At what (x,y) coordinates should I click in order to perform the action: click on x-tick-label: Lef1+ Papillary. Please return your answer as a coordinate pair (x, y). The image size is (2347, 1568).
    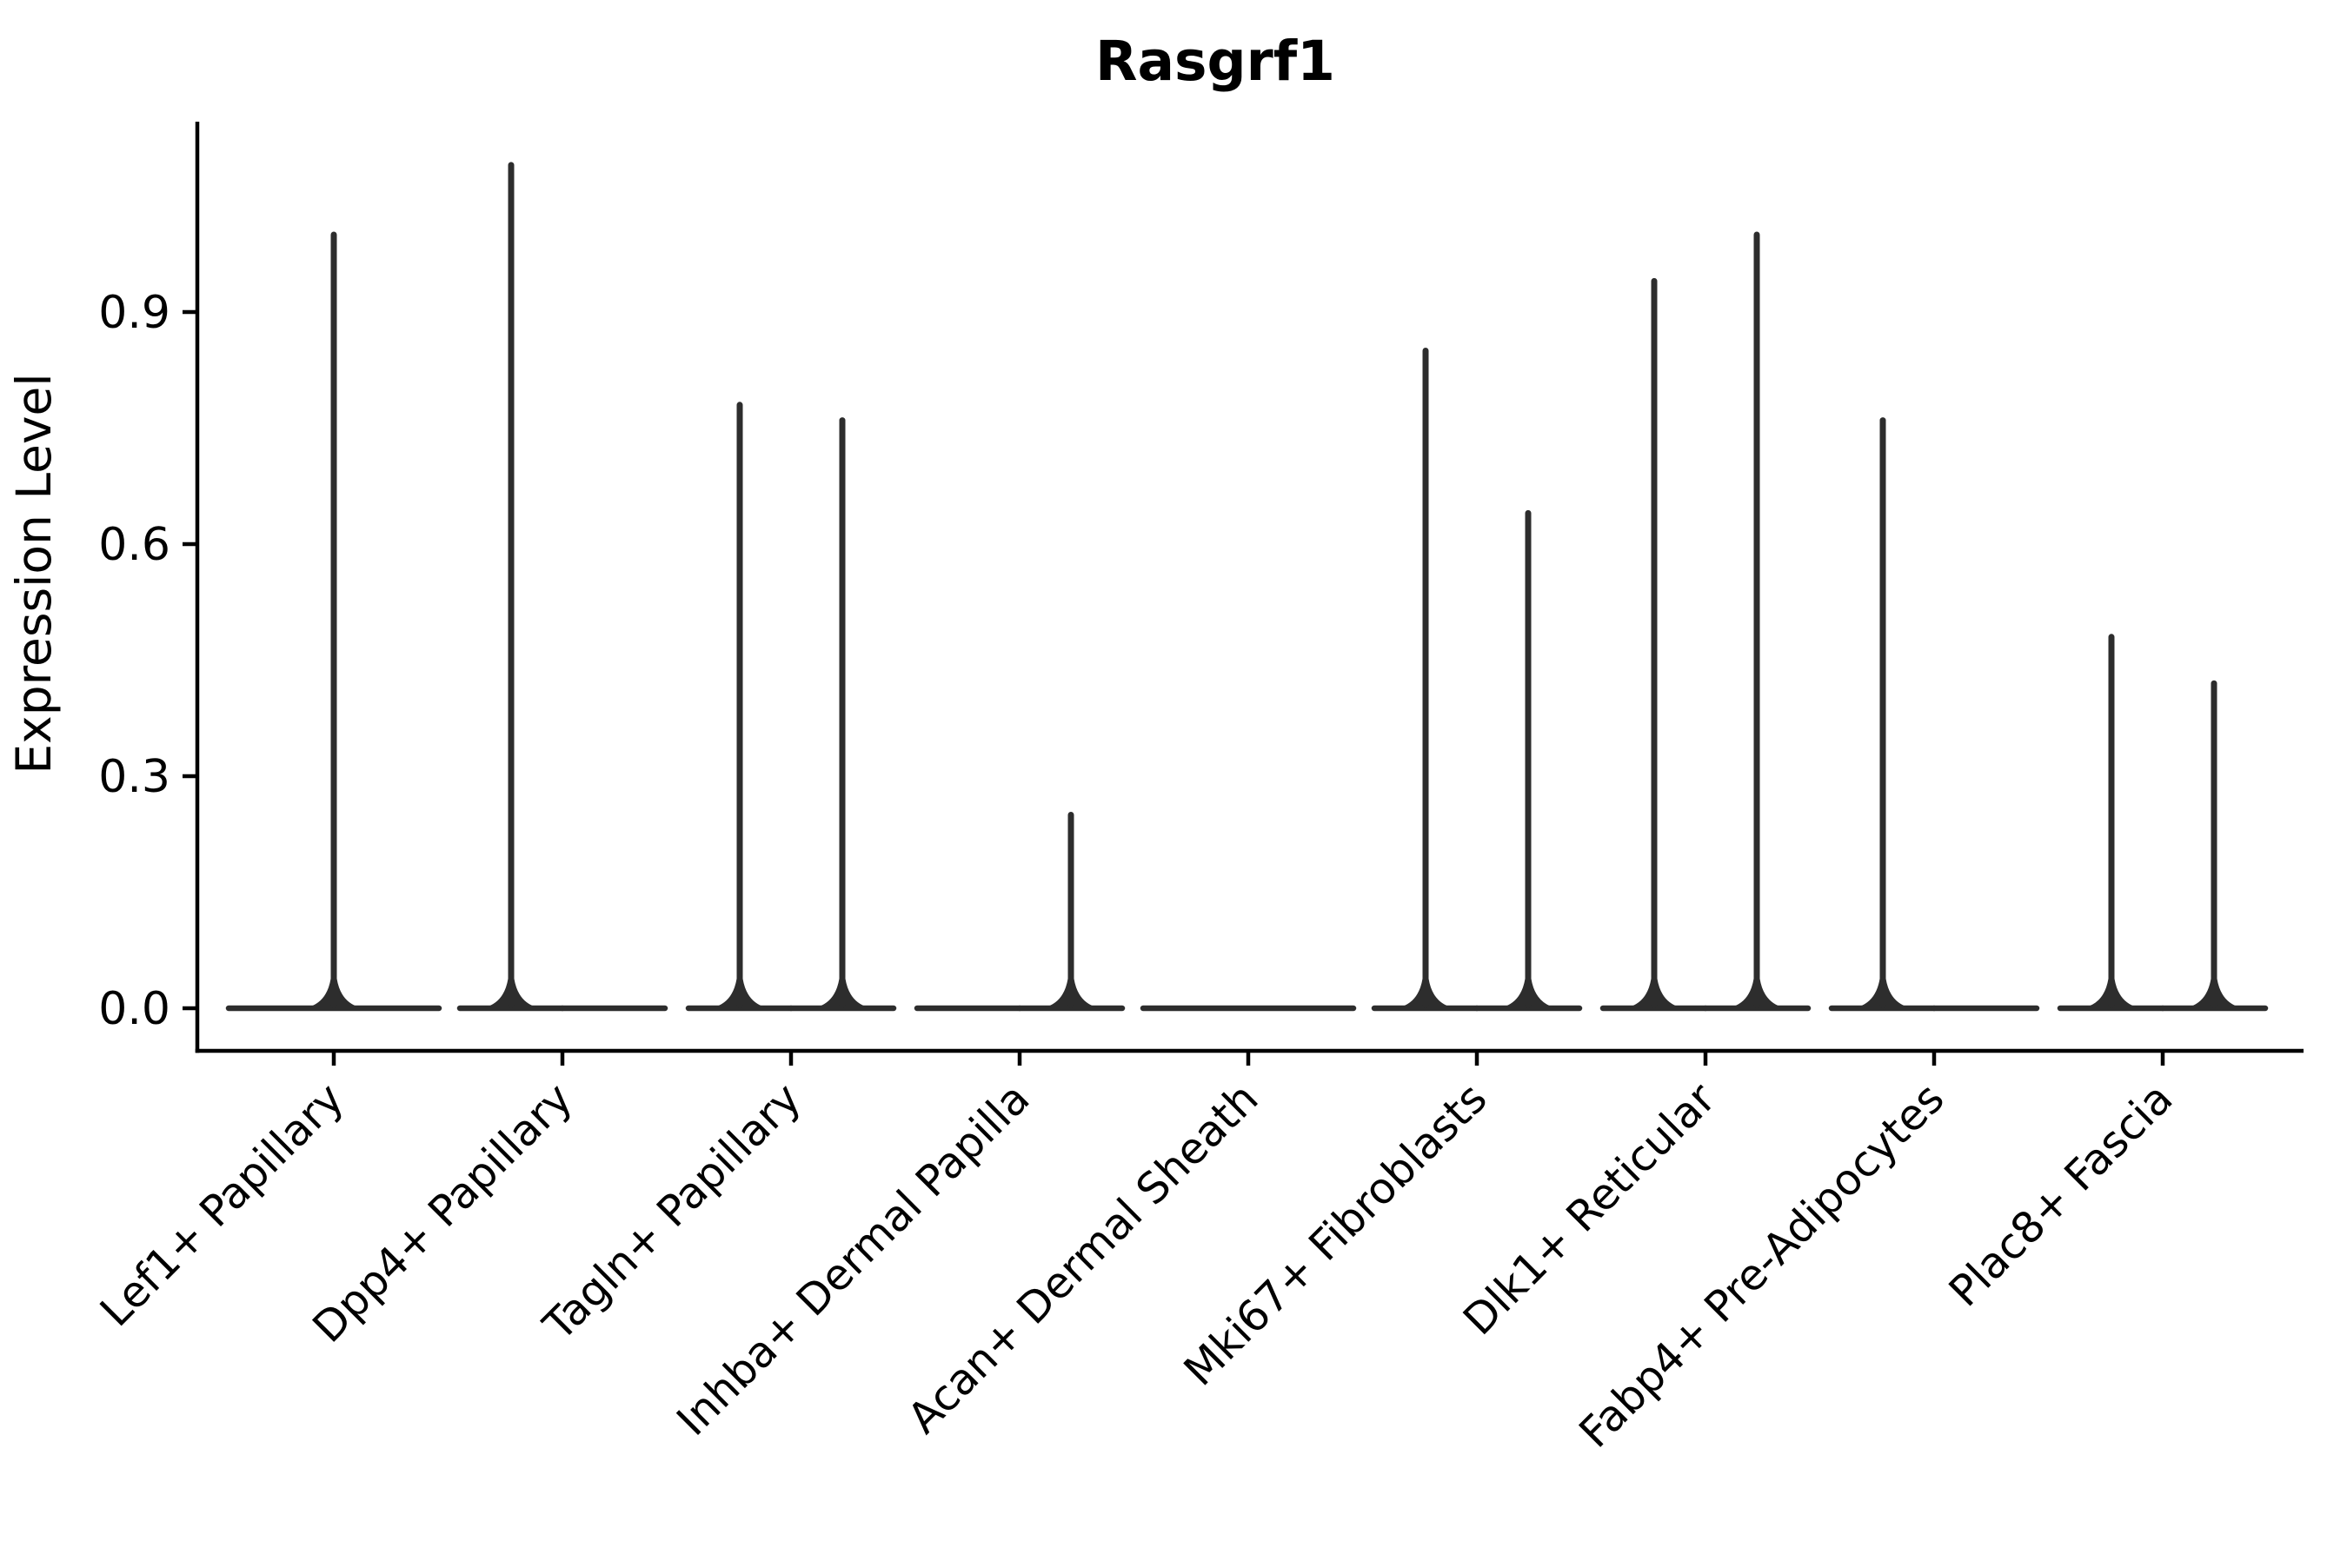
    Looking at the image, I should click on (221, 1204).